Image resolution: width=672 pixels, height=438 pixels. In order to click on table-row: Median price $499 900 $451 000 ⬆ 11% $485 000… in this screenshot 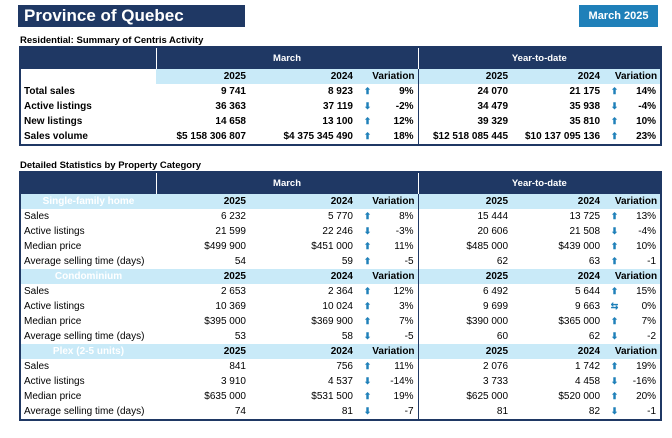, I will do `click(340, 246)`.